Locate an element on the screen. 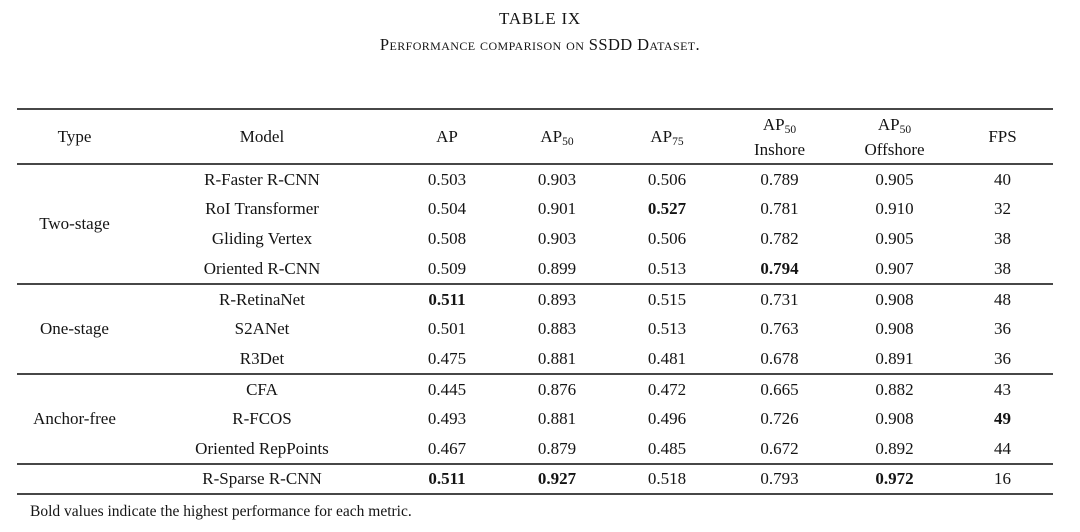 Image resolution: width=1080 pixels, height=532 pixels. value-cell: 0.506 is located at coordinates (667, 238).